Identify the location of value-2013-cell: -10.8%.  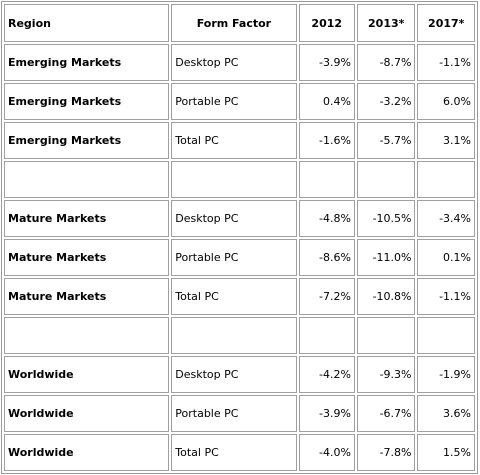
(386, 296).